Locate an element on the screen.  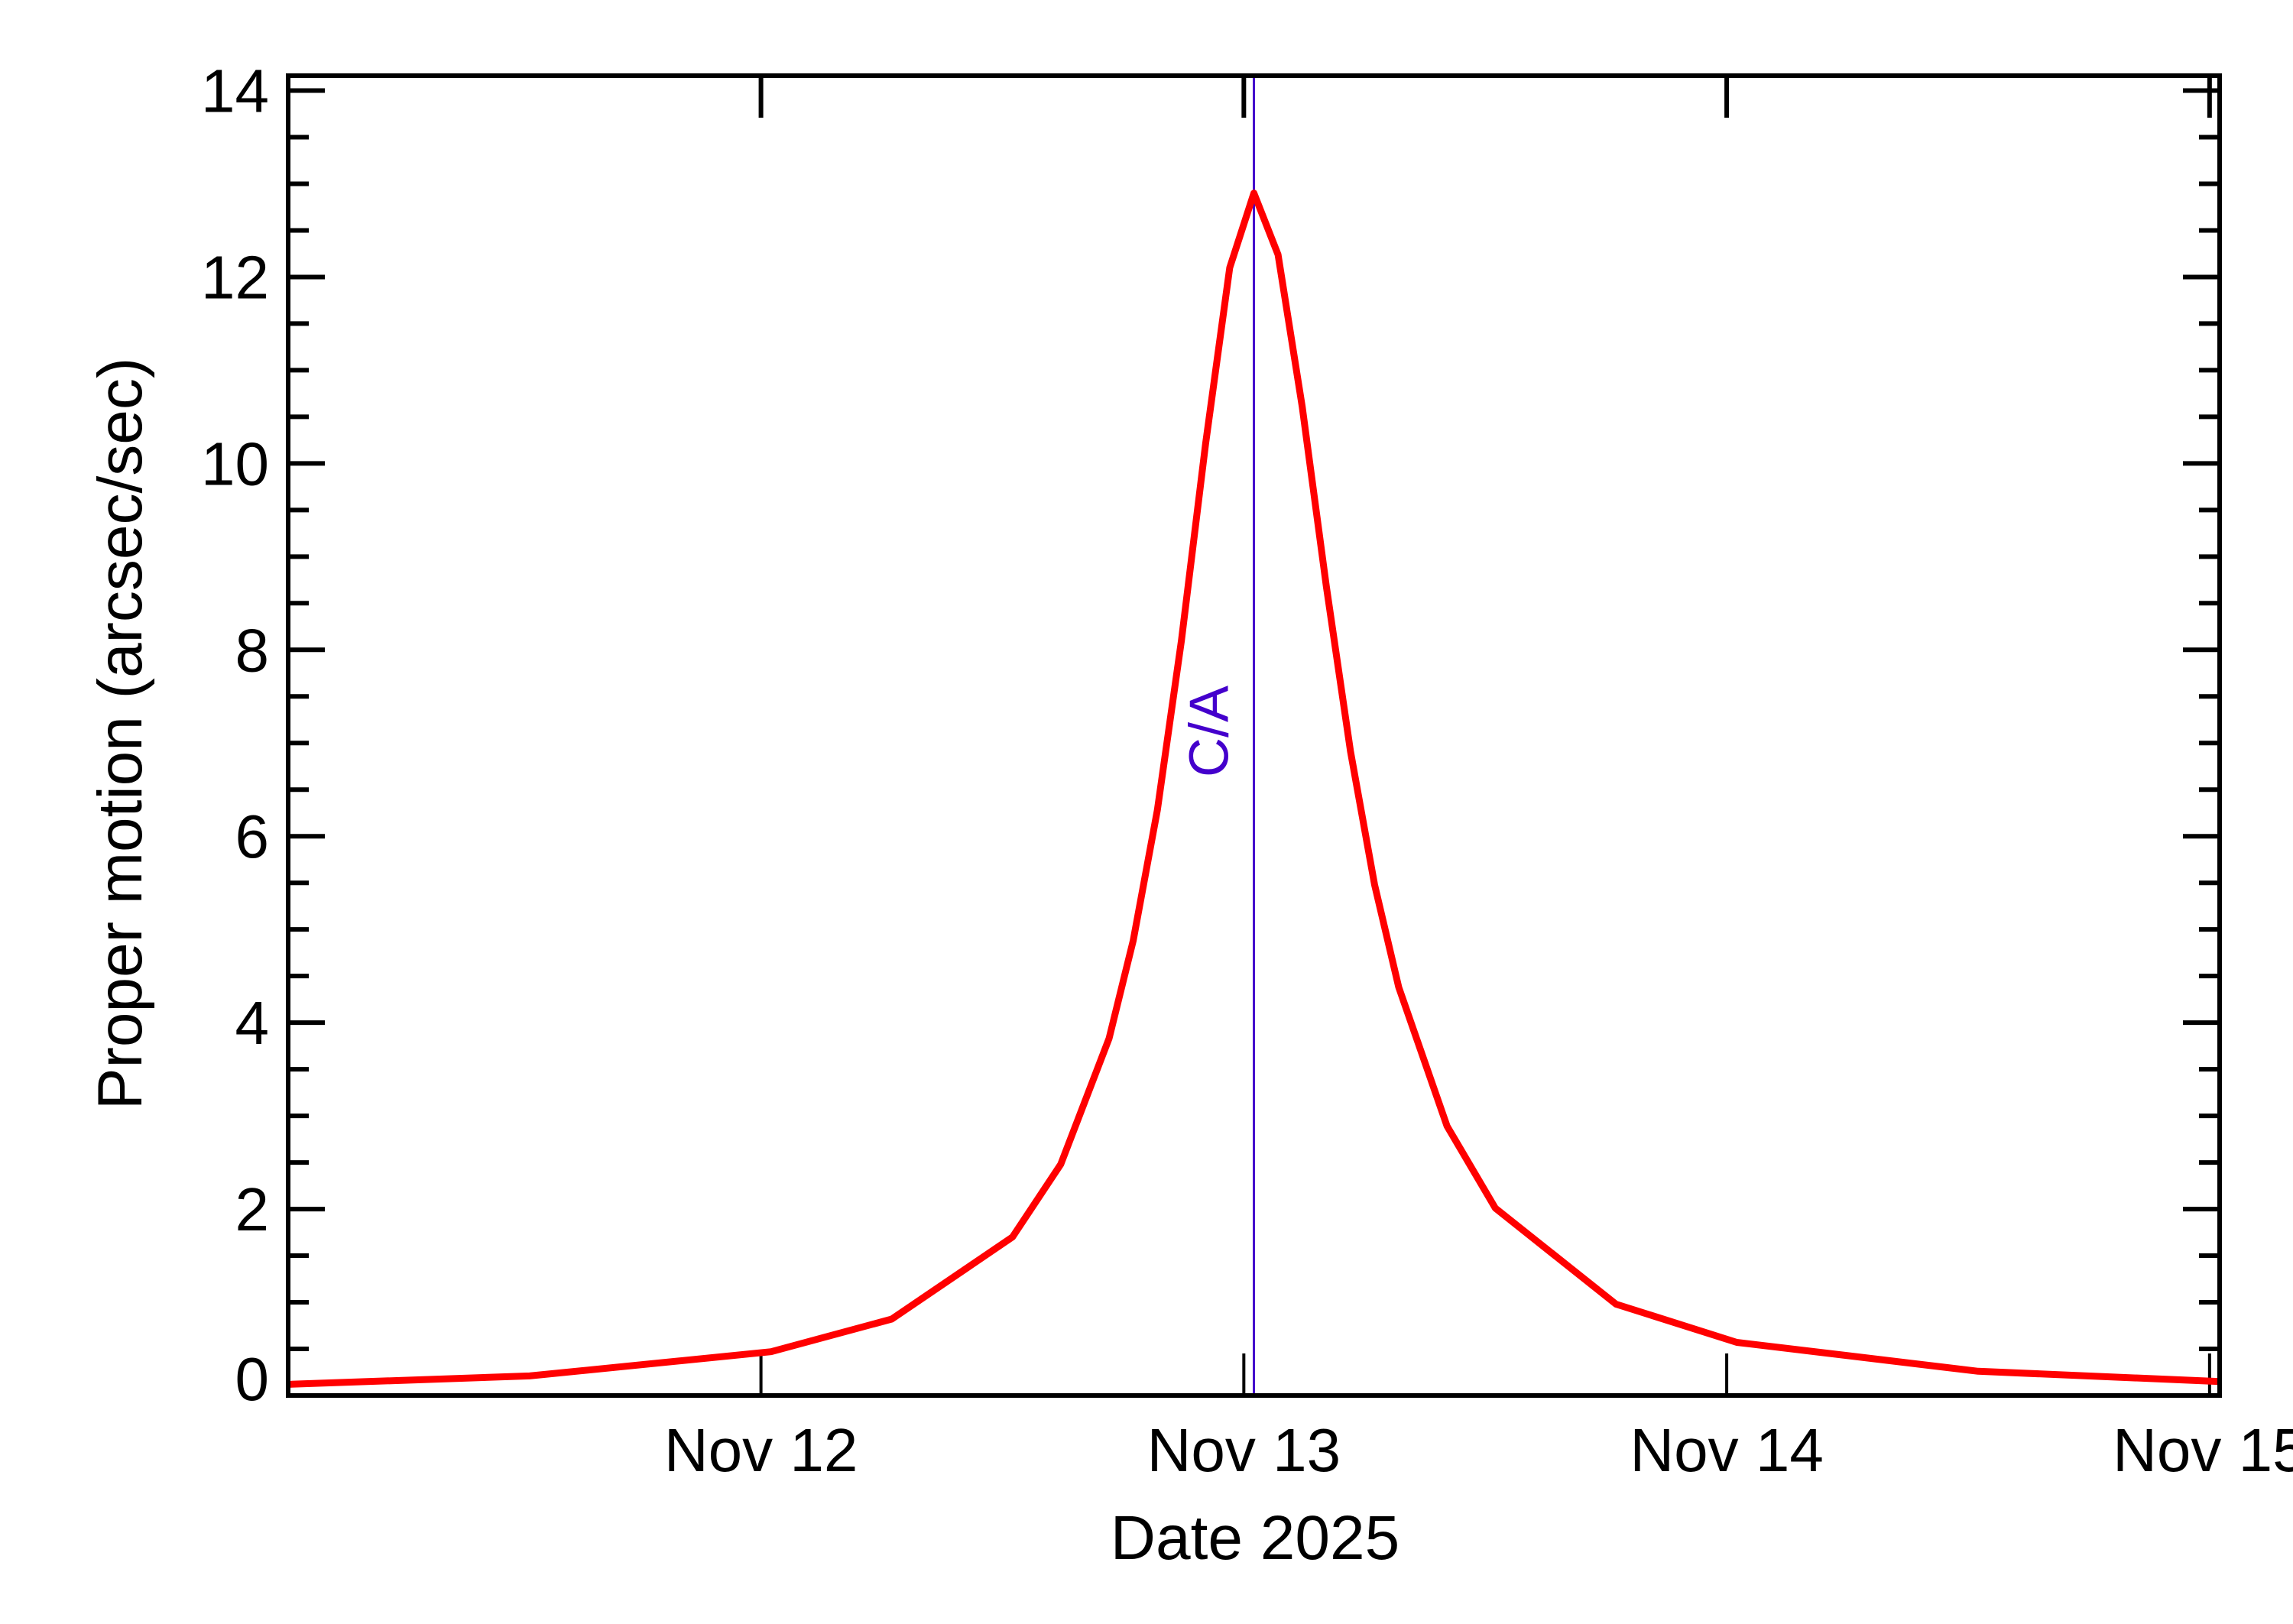
y-axis-title: Proper motion (arcsec/sec) is located at coordinates (120, 734).